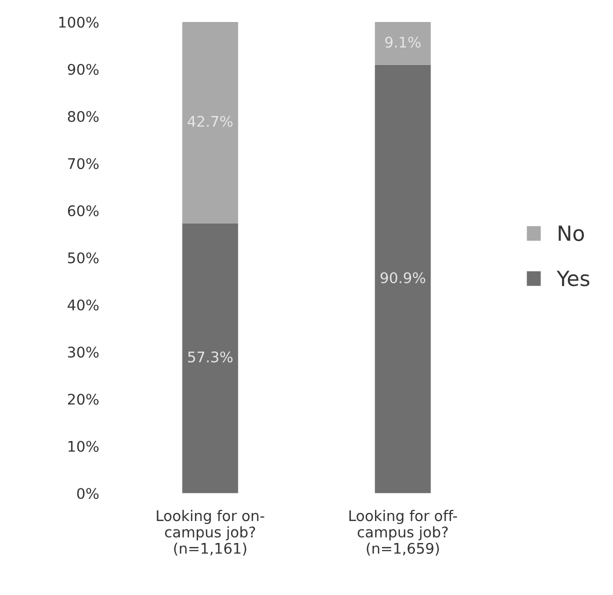 This screenshot has height=595, width=613. Describe the element at coordinates (88, 494) in the screenshot. I see `y-tick-label: 0%` at that location.